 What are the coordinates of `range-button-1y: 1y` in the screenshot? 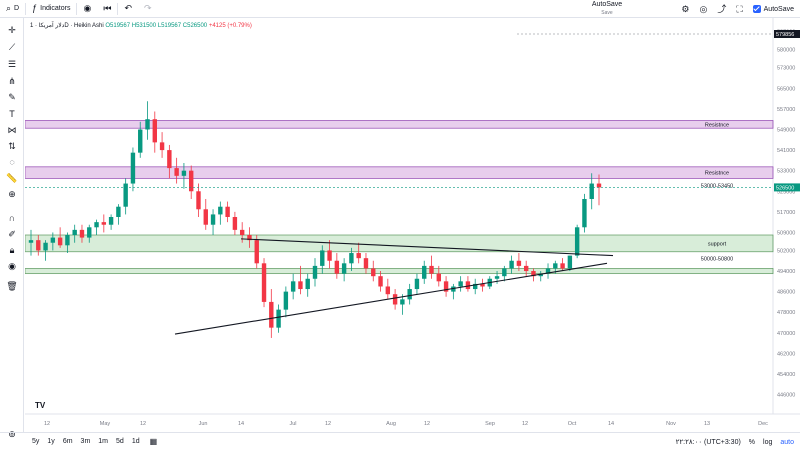 It's located at (51, 441).